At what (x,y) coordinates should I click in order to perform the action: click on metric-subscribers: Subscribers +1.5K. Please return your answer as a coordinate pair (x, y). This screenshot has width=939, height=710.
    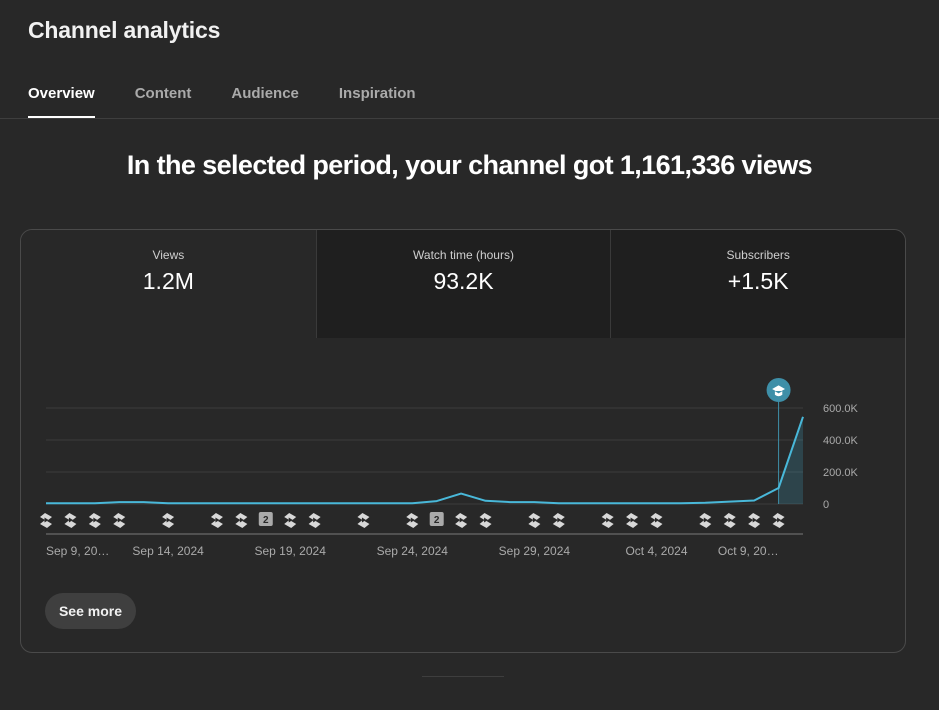
    Looking at the image, I should click on (757, 284).